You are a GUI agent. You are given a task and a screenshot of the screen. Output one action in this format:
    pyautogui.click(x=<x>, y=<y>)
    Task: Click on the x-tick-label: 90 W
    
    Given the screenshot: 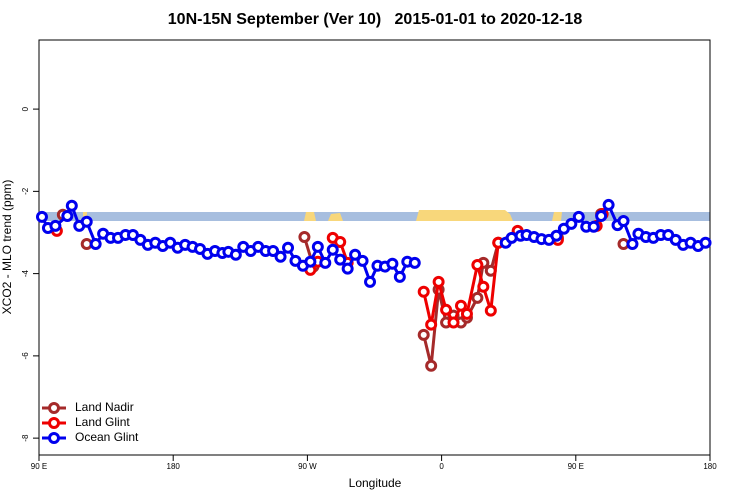 What is the action you would take?
    pyautogui.click(x=307, y=466)
    